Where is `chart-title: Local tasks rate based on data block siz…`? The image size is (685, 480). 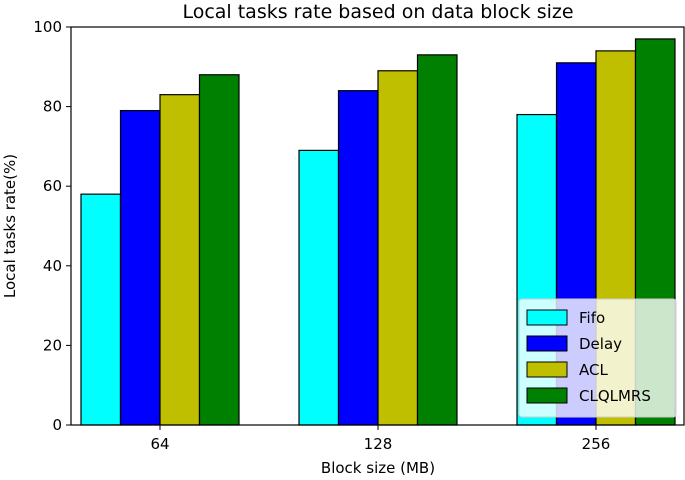
chart-title: Local tasks rate based on data block siz… is located at coordinates (377, 12).